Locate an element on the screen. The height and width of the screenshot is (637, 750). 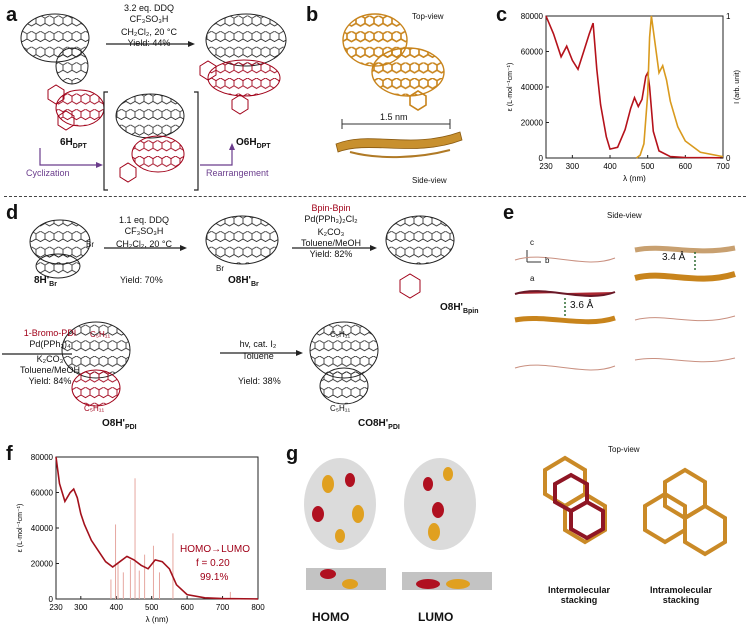
y-tick-label: 60000 is located at coordinates (532, 52).